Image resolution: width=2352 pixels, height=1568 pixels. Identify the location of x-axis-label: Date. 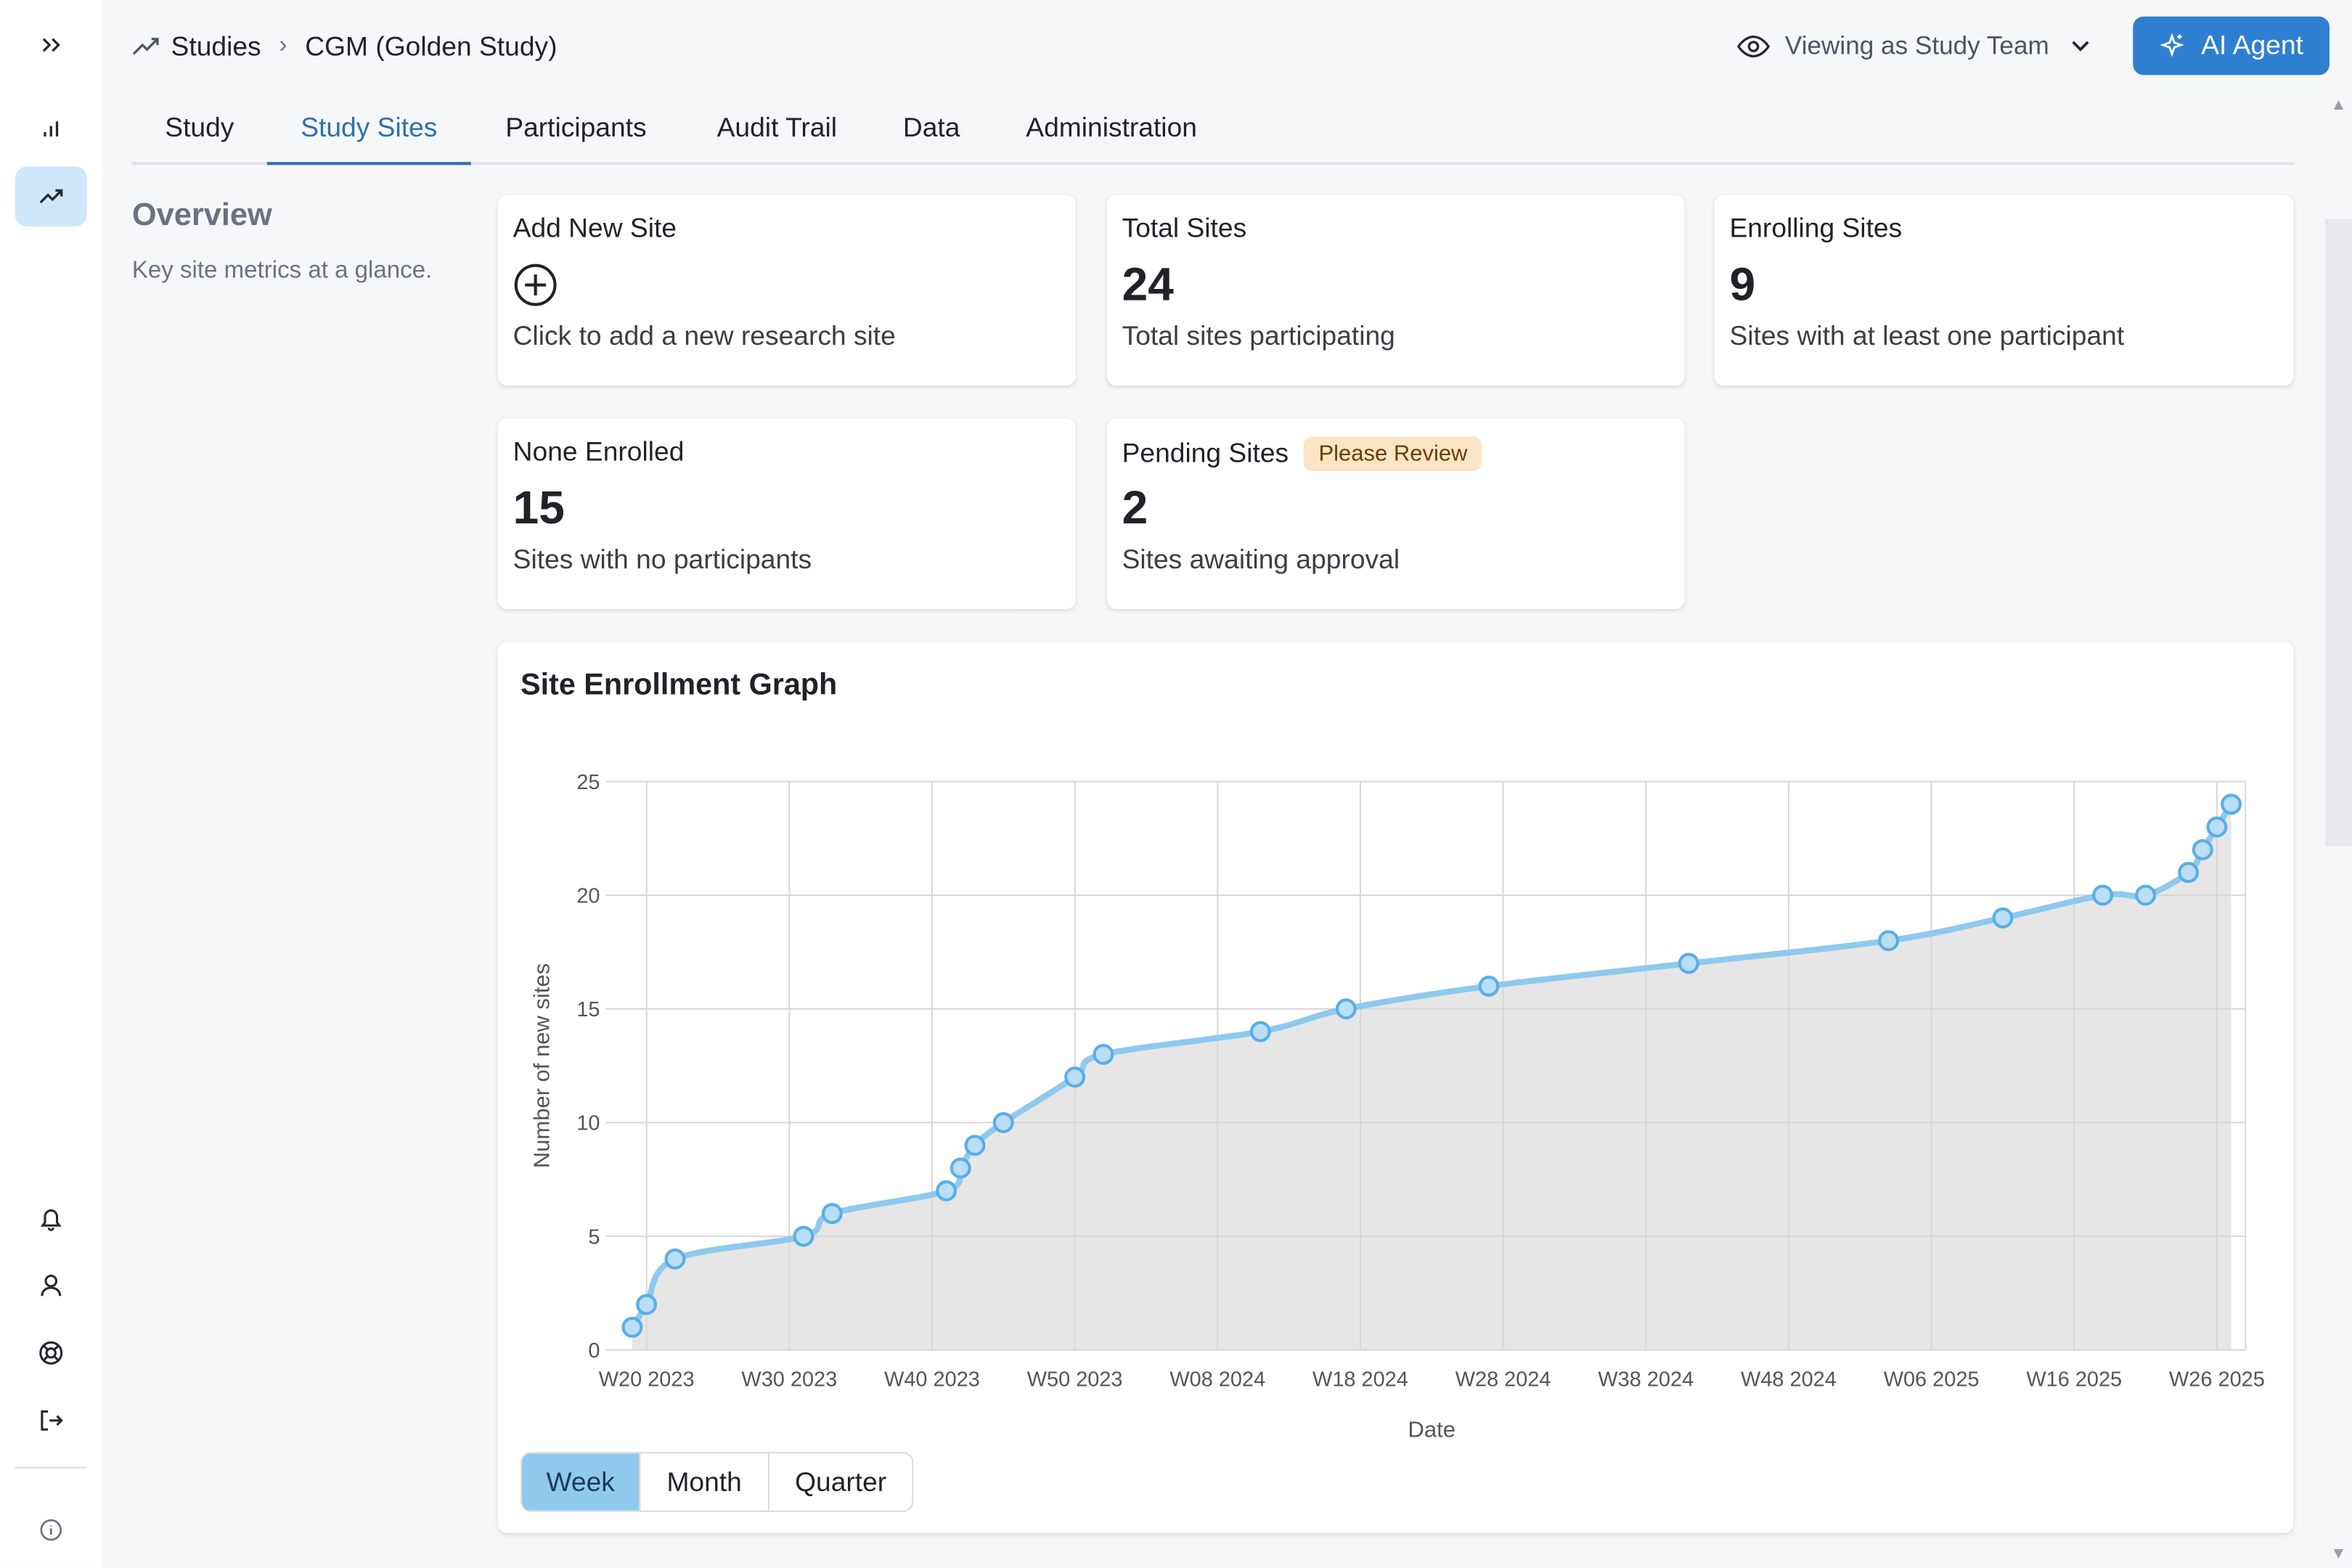
(1432, 1430).